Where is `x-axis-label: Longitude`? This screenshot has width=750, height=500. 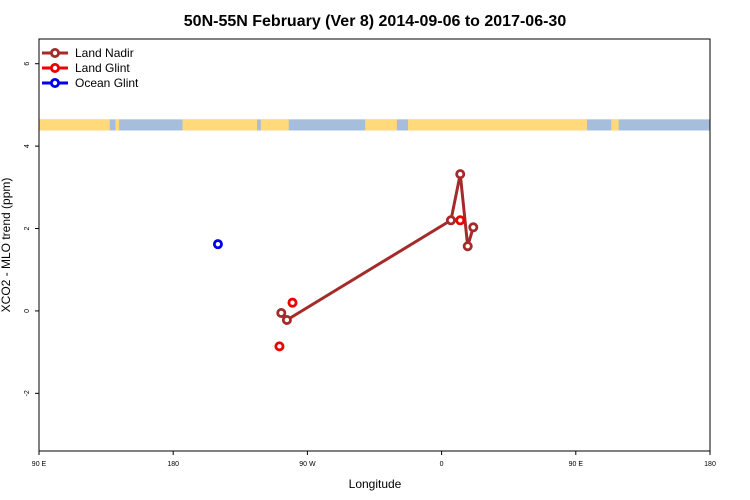
x-axis-label: Longitude is located at coordinates (375, 484).